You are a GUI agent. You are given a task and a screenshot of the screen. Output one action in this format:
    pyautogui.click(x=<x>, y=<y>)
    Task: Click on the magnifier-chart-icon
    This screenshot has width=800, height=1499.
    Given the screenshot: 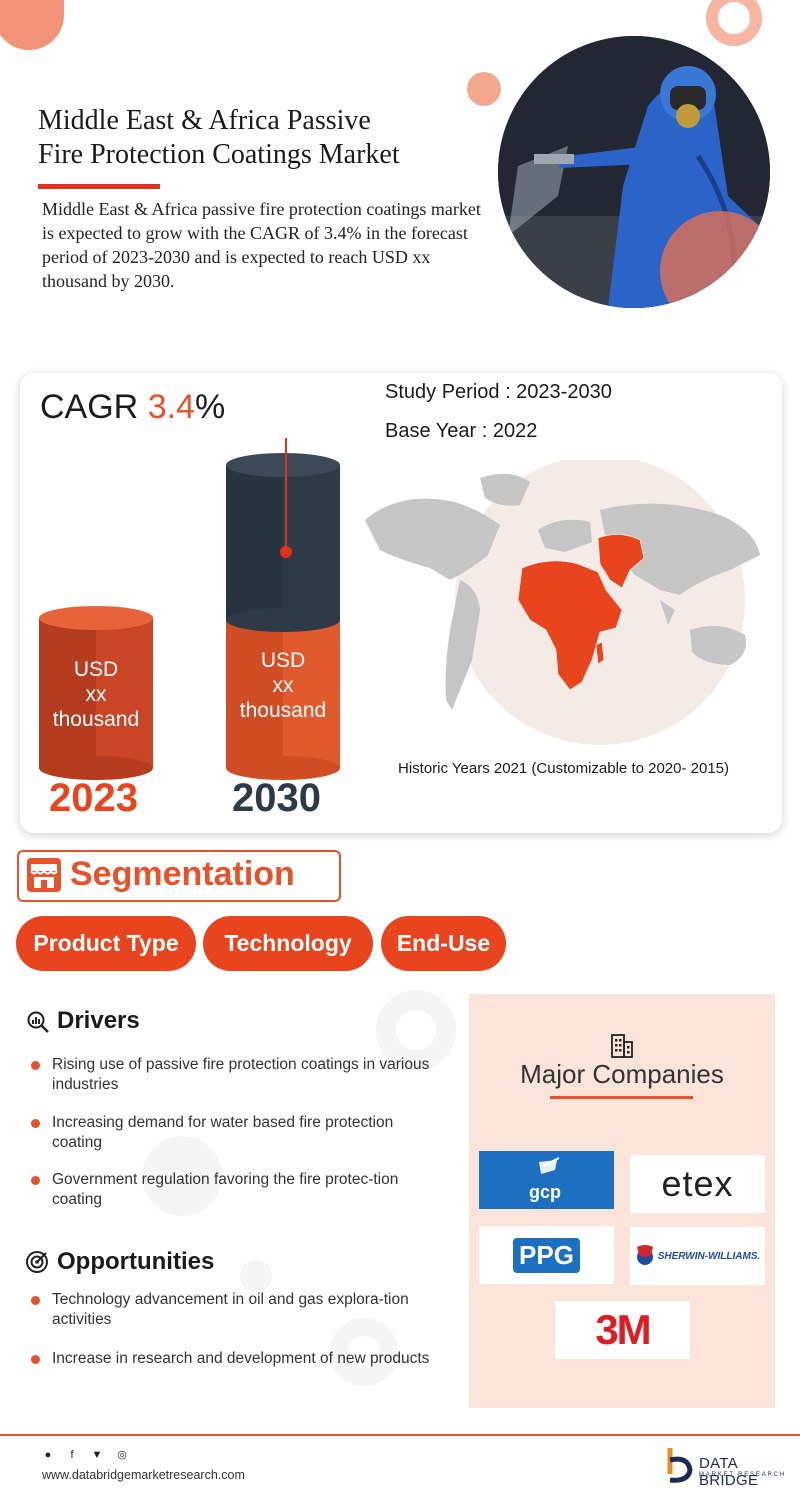 What is the action you would take?
    pyautogui.click(x=38, y=1022)
    